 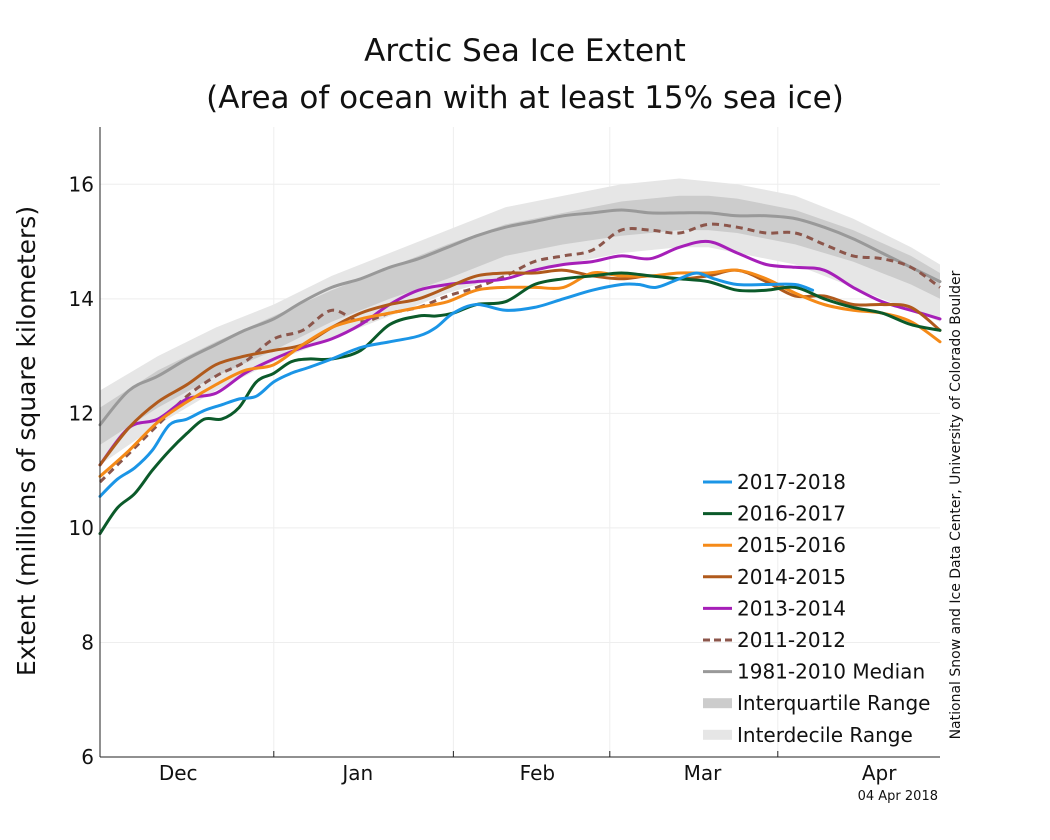 I want to click on legend-item: 2011-2012, so click(x=774, y=640).